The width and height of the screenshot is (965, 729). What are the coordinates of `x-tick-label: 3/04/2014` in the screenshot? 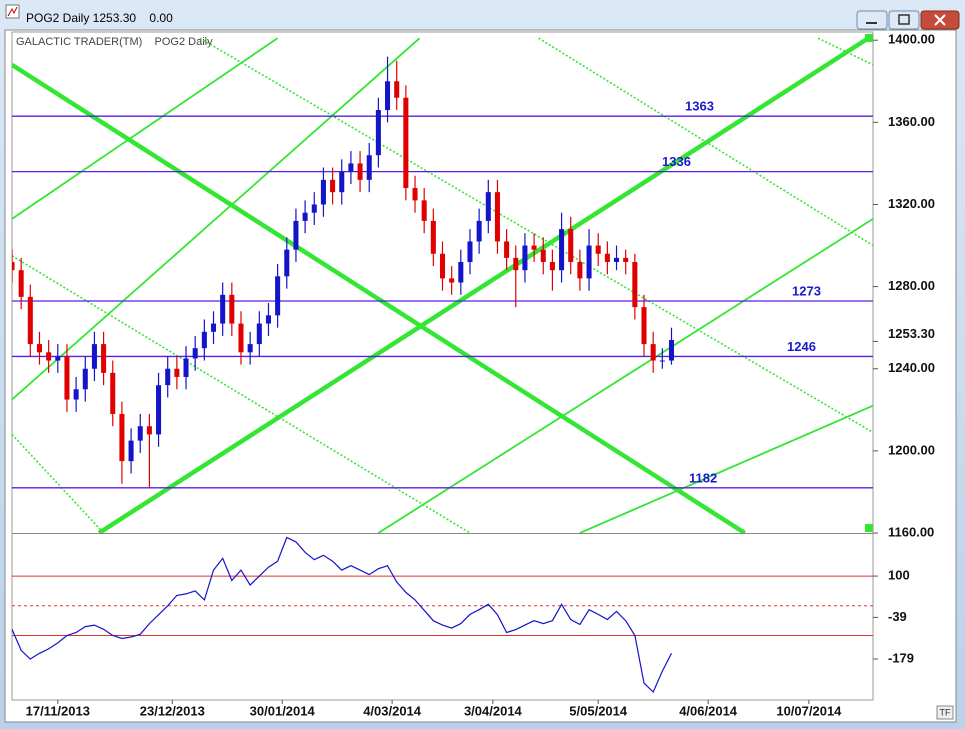 It's located at (493, 710).